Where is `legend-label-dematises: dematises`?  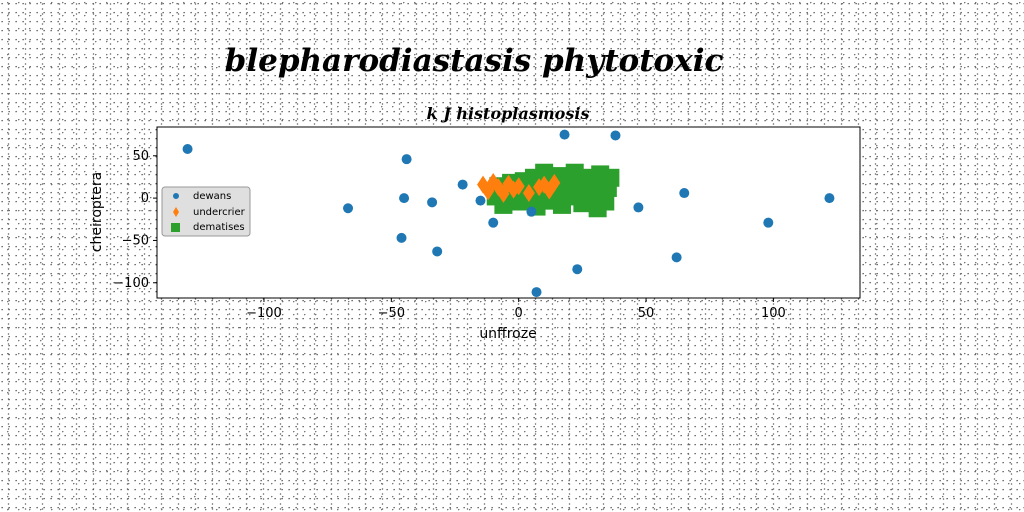 legend-label-dematises: dematises is located at coordinates (219, 227).